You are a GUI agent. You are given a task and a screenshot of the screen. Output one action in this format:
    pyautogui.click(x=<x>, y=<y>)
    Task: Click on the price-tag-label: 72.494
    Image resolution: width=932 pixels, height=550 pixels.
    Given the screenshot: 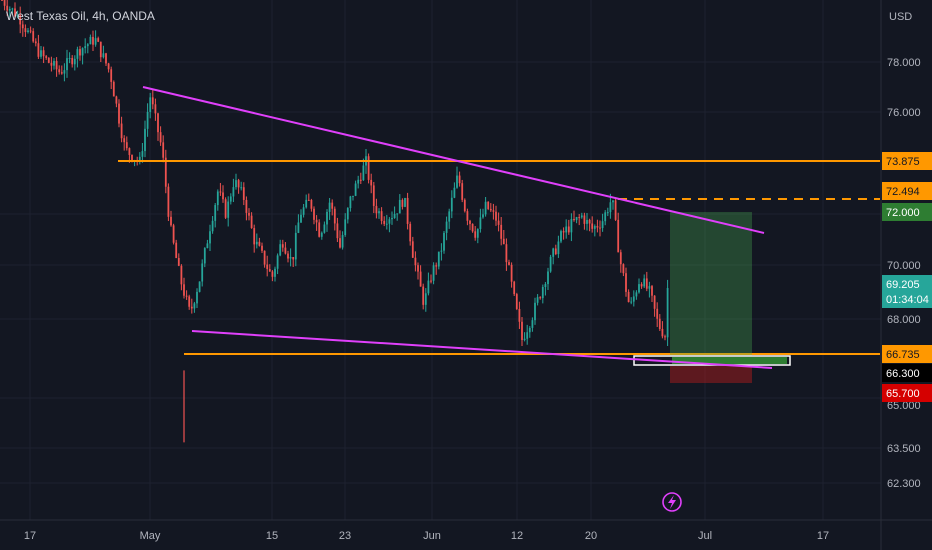 What is the action you would take?
    pyautogui.click(x=903, y=192)
    